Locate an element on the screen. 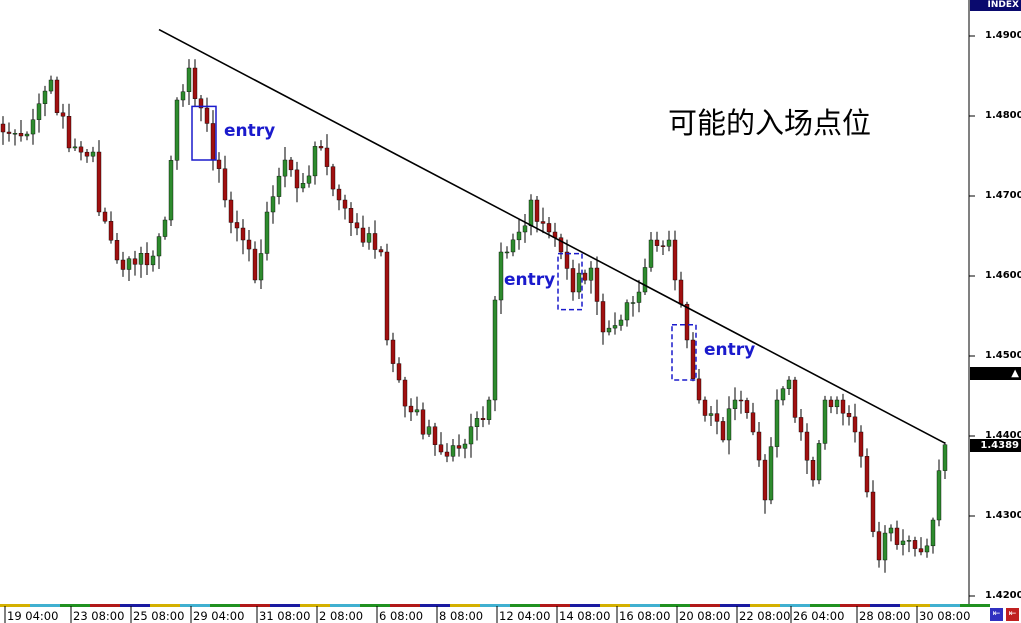 This screenshot has height=623, width=1021. x-tick-label: 6 08:00 is located at coordinates (401, 616).